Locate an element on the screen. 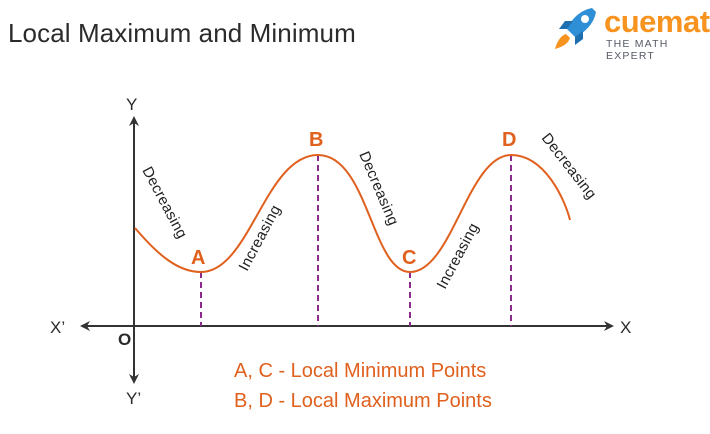 This screenshot has height=434, width=710. trend-label-1: Decreasing is located at coordinates (164, 203).